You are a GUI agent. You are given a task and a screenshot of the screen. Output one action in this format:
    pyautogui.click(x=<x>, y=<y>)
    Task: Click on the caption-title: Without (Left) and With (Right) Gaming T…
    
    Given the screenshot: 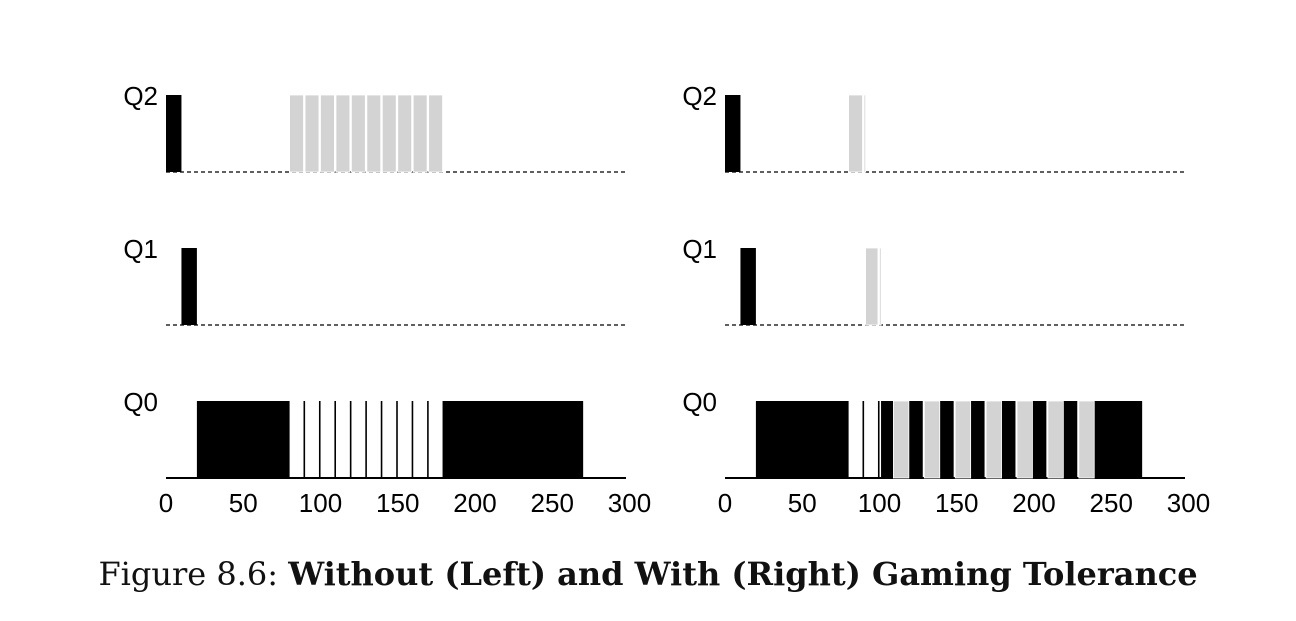 What is the action you would take?
    pyautogui.click(x=743, y=574)
    